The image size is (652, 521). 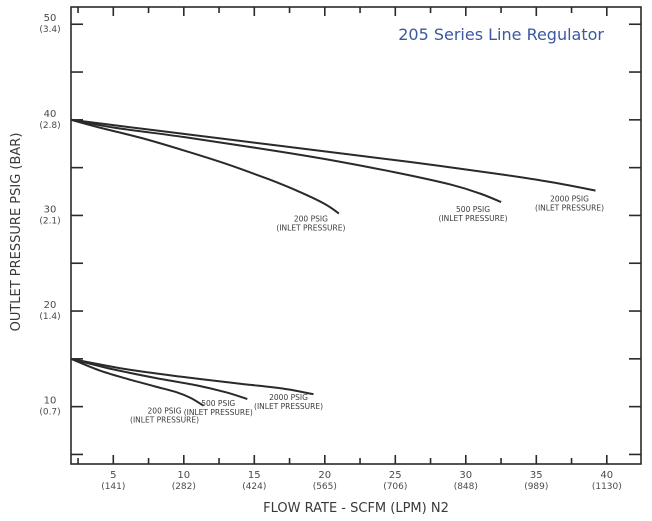 What do you see at coordinates (113, 487) in the screenshot?
I see `x-tick-sublabel: (141)` at bounding box center [113, 487].